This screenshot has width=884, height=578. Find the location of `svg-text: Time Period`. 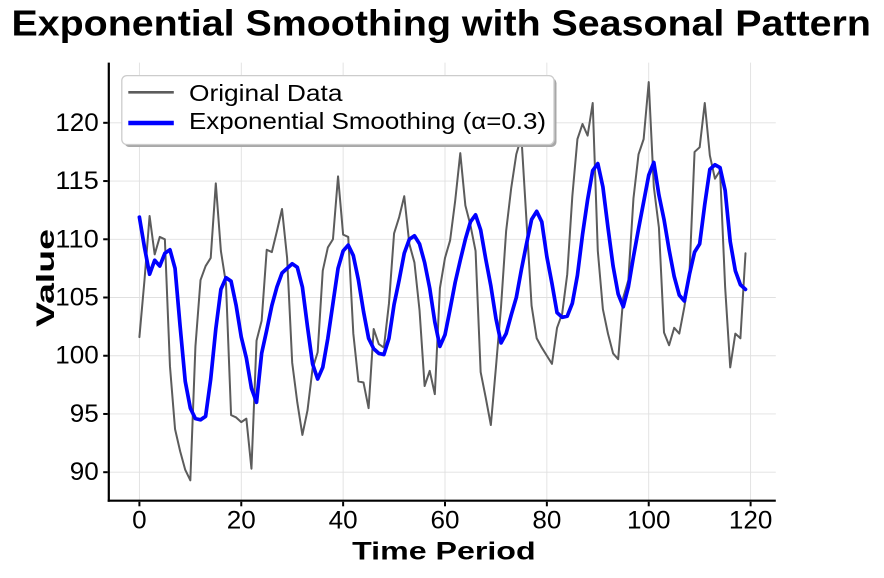

svg-text: Time Period is located at coordinates (443, 551).